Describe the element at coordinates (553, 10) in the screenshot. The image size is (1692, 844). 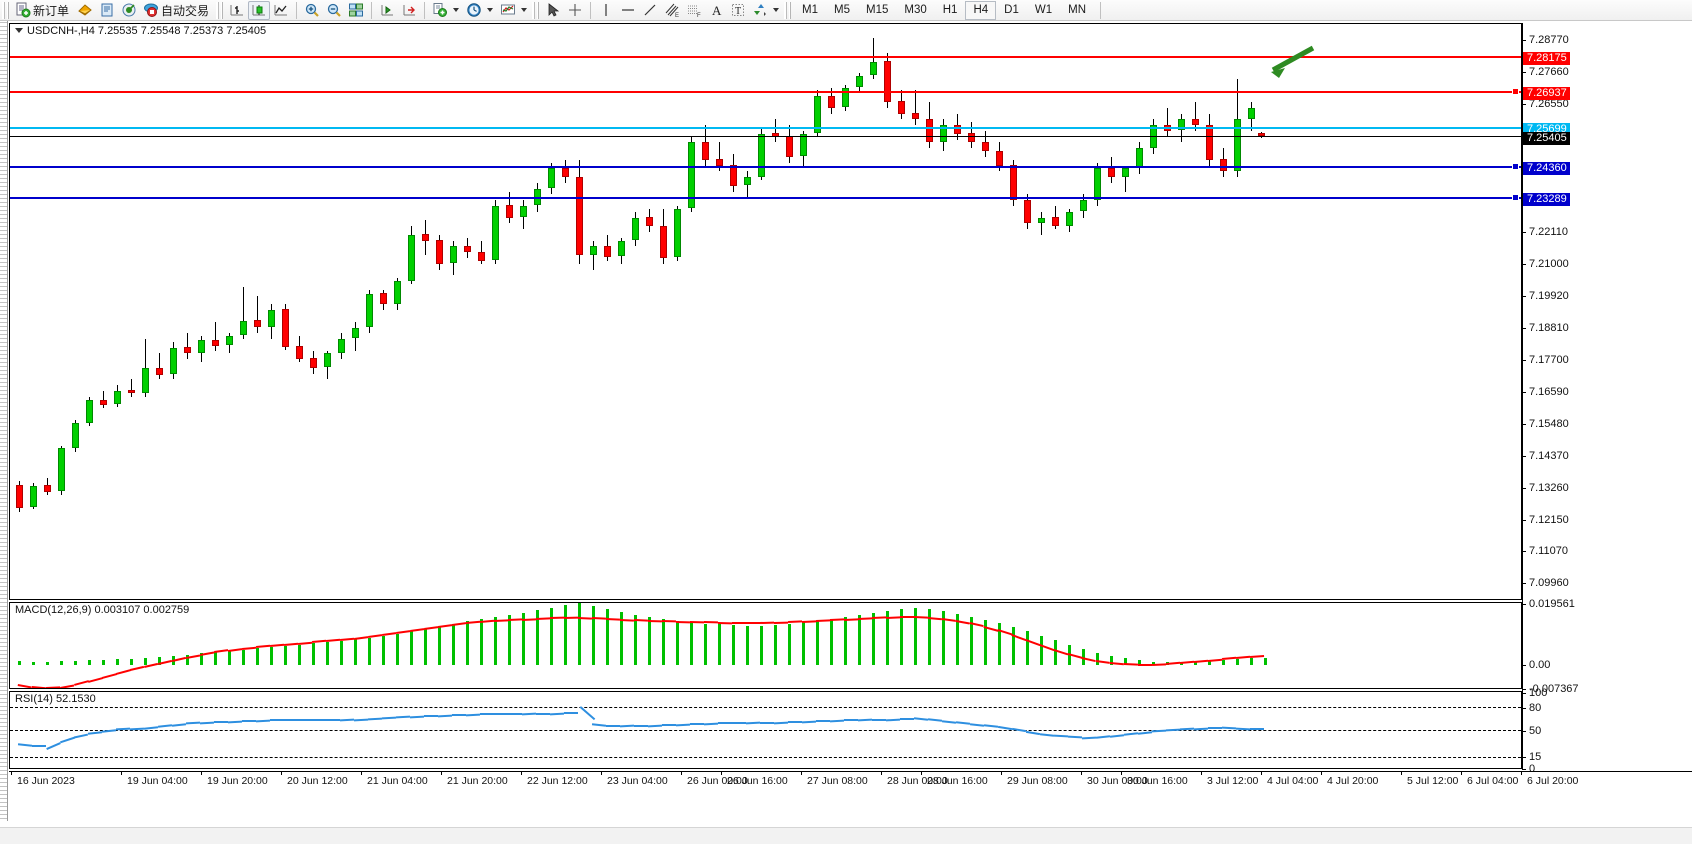
I see `cursor-button` at that location.